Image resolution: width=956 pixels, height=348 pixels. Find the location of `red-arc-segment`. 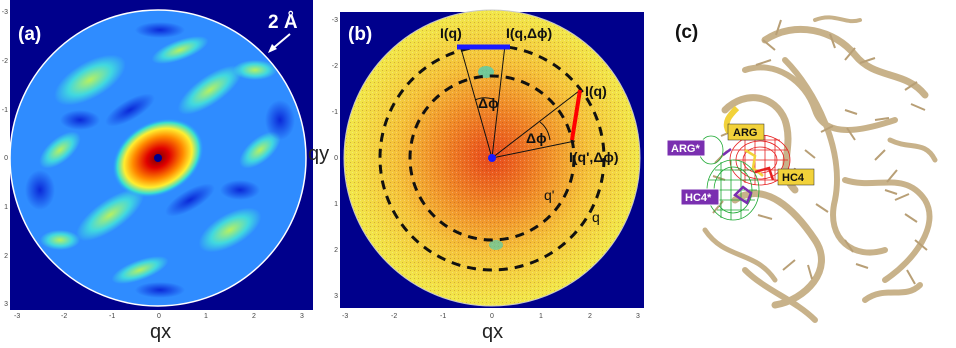

red-arc-segment is located at coordinates (576, 115).